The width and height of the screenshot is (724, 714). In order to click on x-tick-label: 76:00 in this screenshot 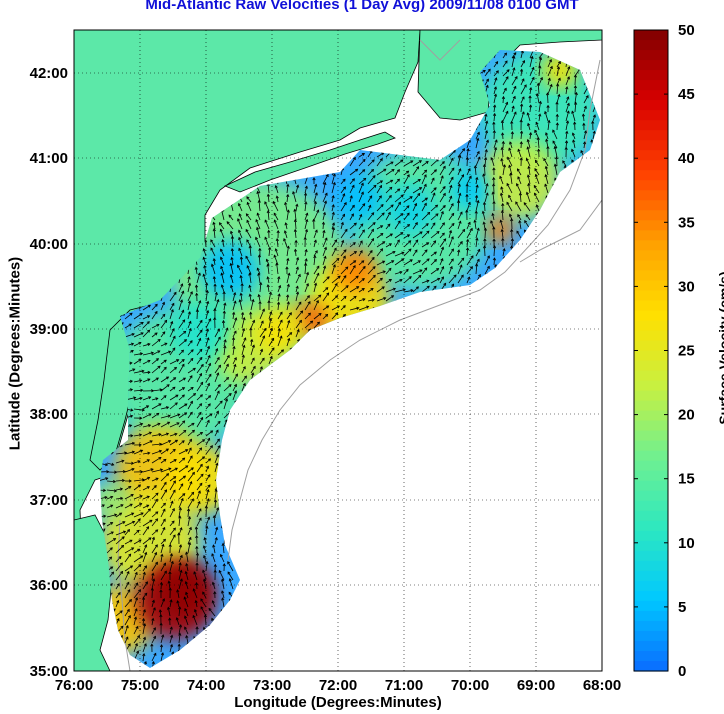, I will do `click(74, 685)`.